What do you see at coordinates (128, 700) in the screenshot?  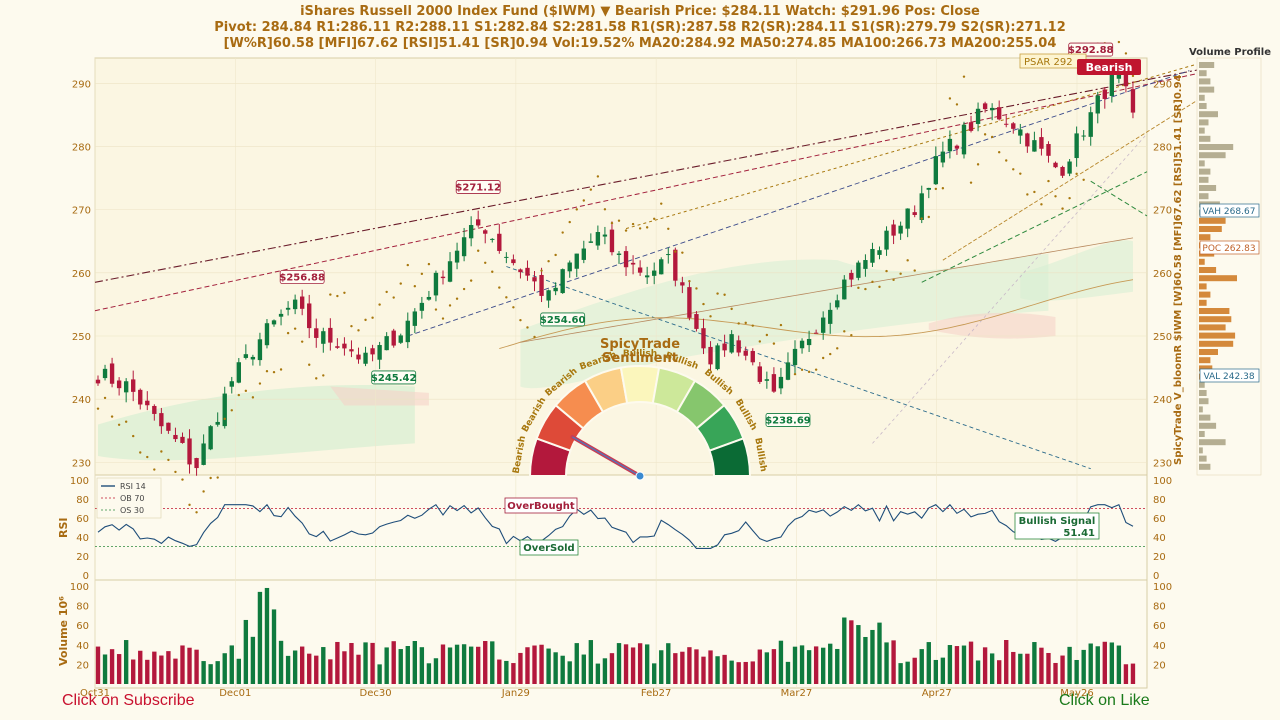 I see `subscribe-link: Click on Subscribe` at bounding box center [128, 700].